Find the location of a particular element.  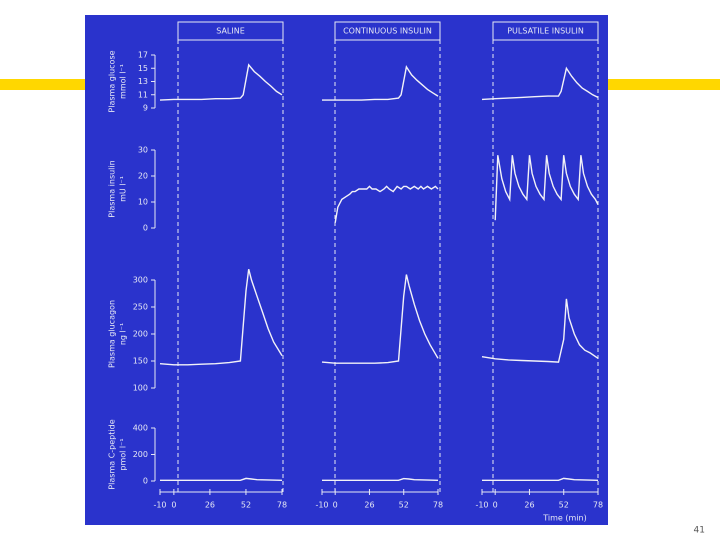

y-tick-label: 100 is located at coordinates (140, 388).